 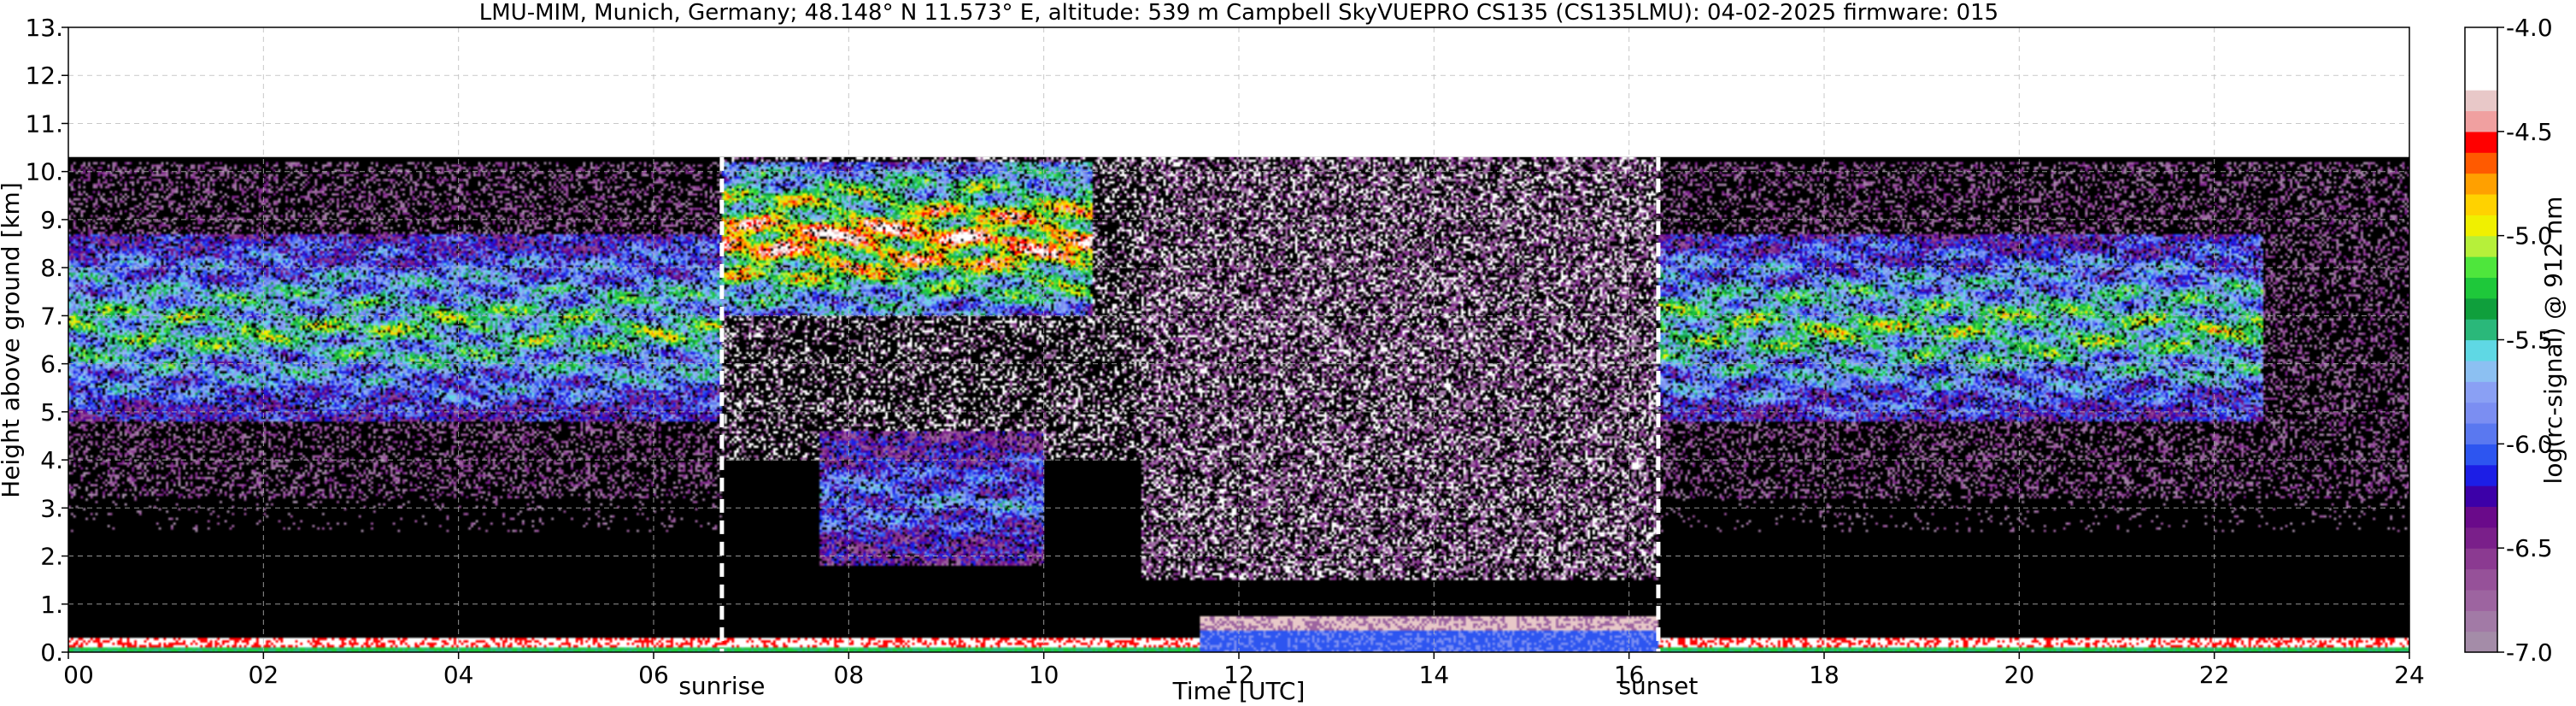 What do you see at coordinates (44, 28) in the screenshot?
I see `y-tick-label: 13.` at bounding box center [44, 28].